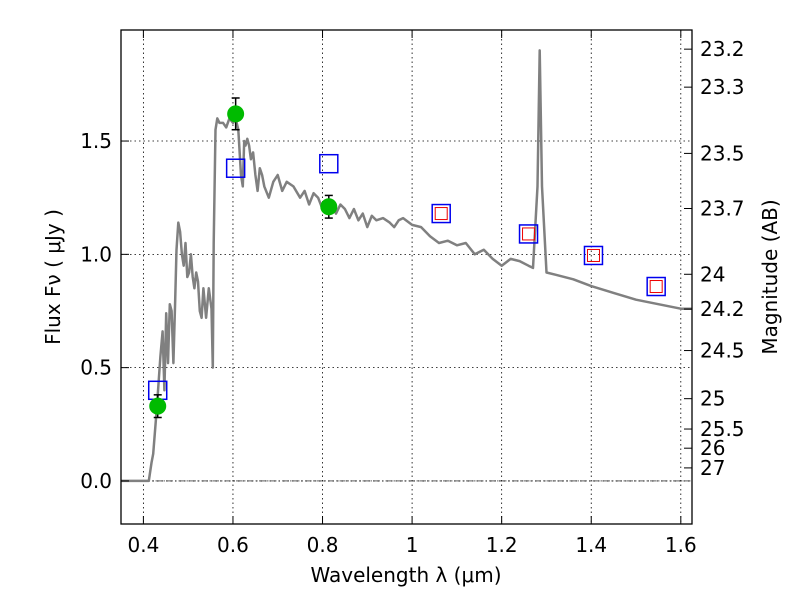 Image resolution: width=800 pixels, height=600 pixels. Describe the element at coordinates (96, 481) in the screenshot. I see `y-tick-label: 0.0` at that location.